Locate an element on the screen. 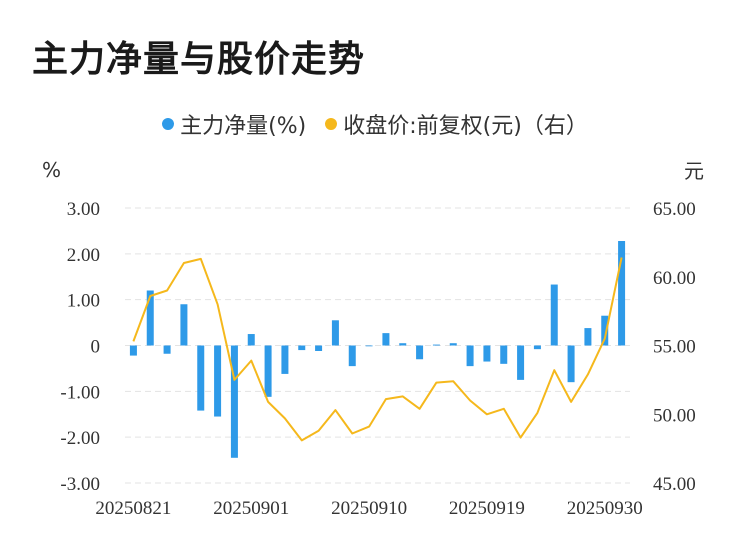 The height and width of the screenshot is (558, 750). legend-label-close-price: 收盘价:前复权(元)（右） is located at coordinates (465, 126).